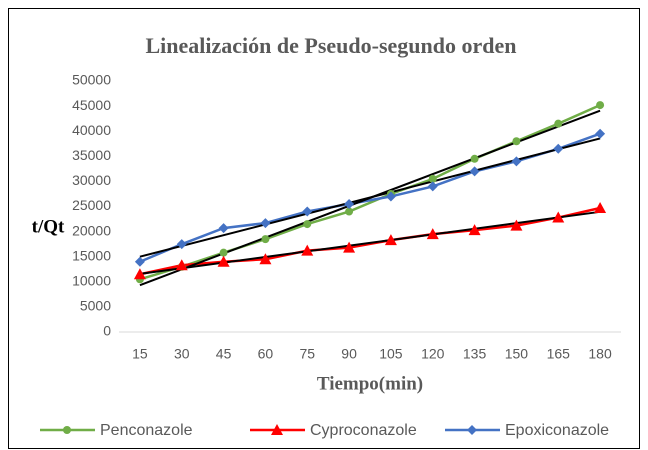  Describe the element at coordinates (517, 354) in the screenshot. I see `x-tick-label: 150` at that location.